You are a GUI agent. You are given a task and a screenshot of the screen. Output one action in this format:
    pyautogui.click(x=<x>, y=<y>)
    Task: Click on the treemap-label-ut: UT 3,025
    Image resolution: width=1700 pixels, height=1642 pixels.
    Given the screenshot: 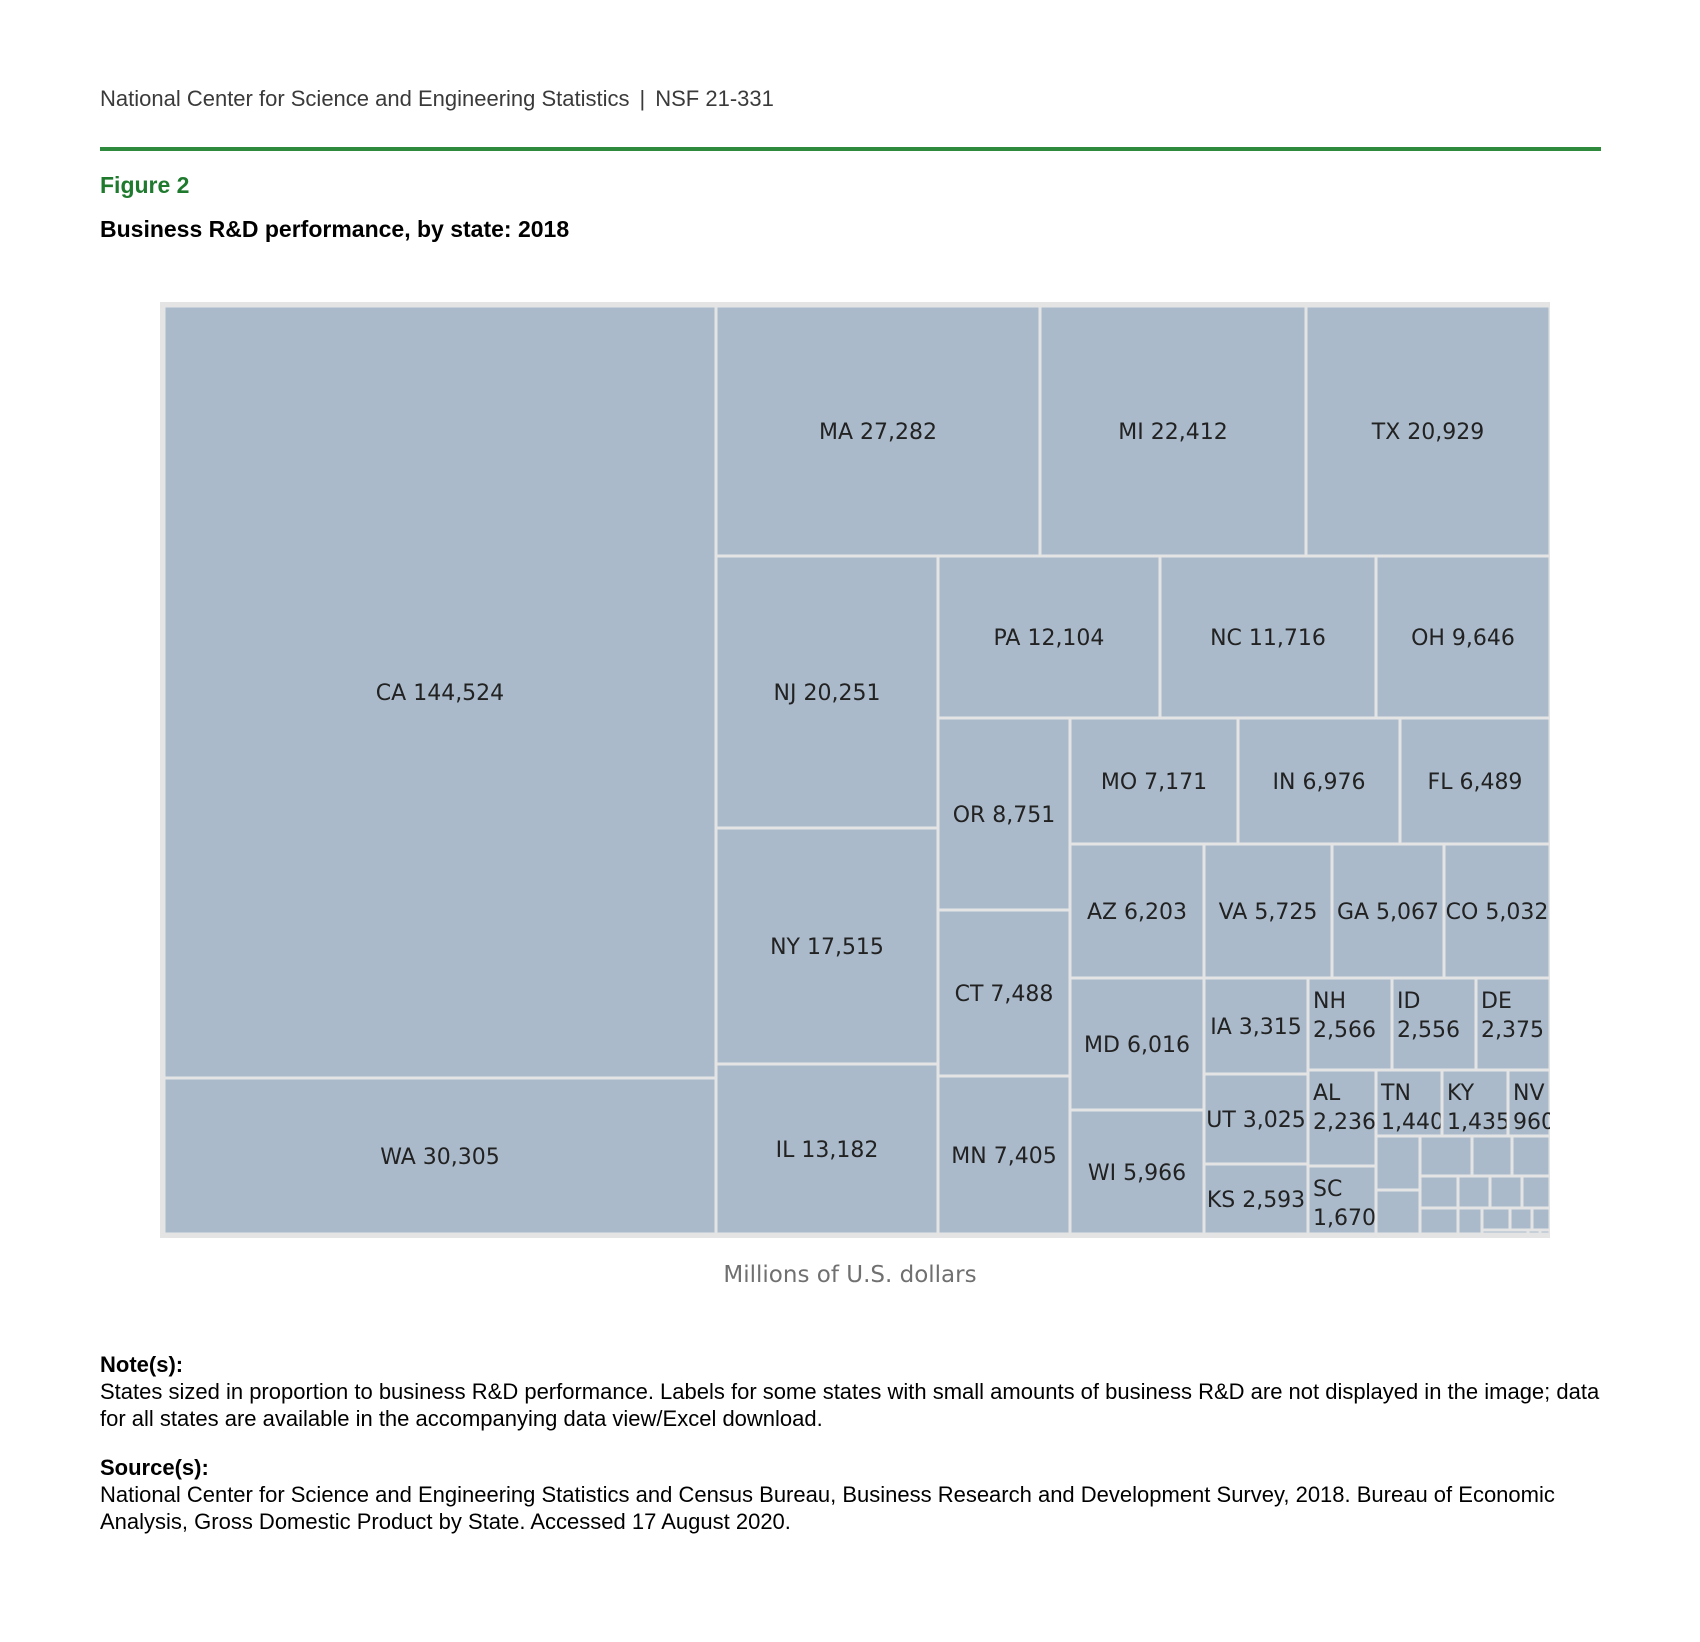 What is the action you would take?
    pyautogui.click(x=1256, y=1120)
    